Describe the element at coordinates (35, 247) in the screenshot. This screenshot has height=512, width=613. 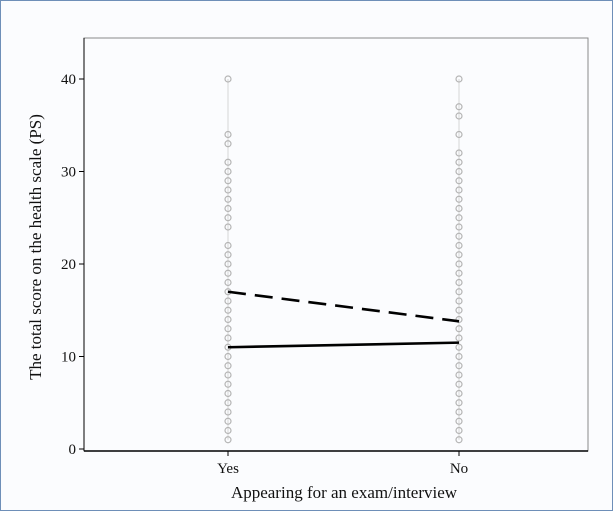
I see `y-axis-title: The total score on the health scale (PS)` at that location.